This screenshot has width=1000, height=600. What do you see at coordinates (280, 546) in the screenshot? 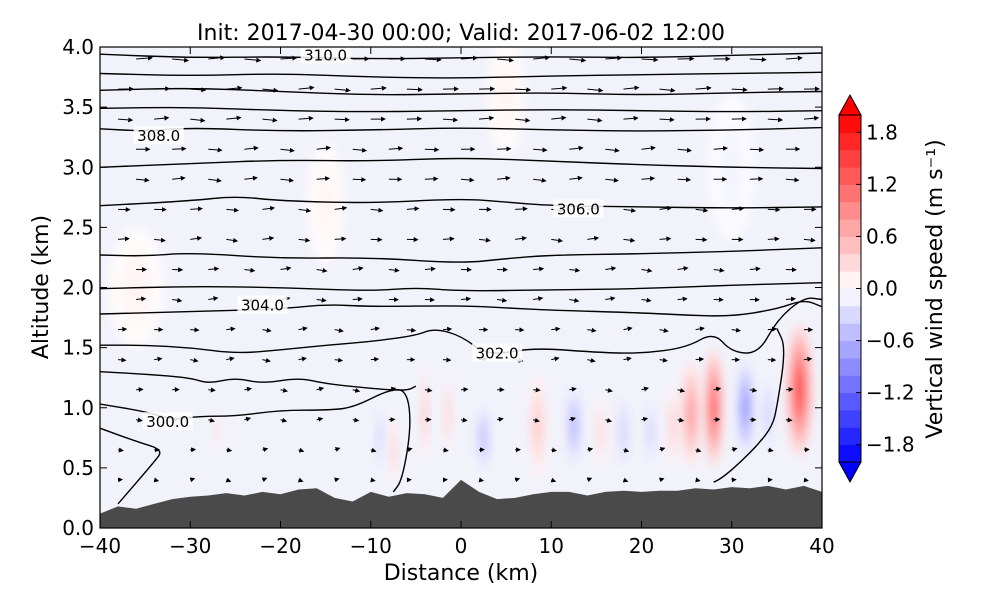
I see `x-tick-label: −20` at bounding box center [280, 546].